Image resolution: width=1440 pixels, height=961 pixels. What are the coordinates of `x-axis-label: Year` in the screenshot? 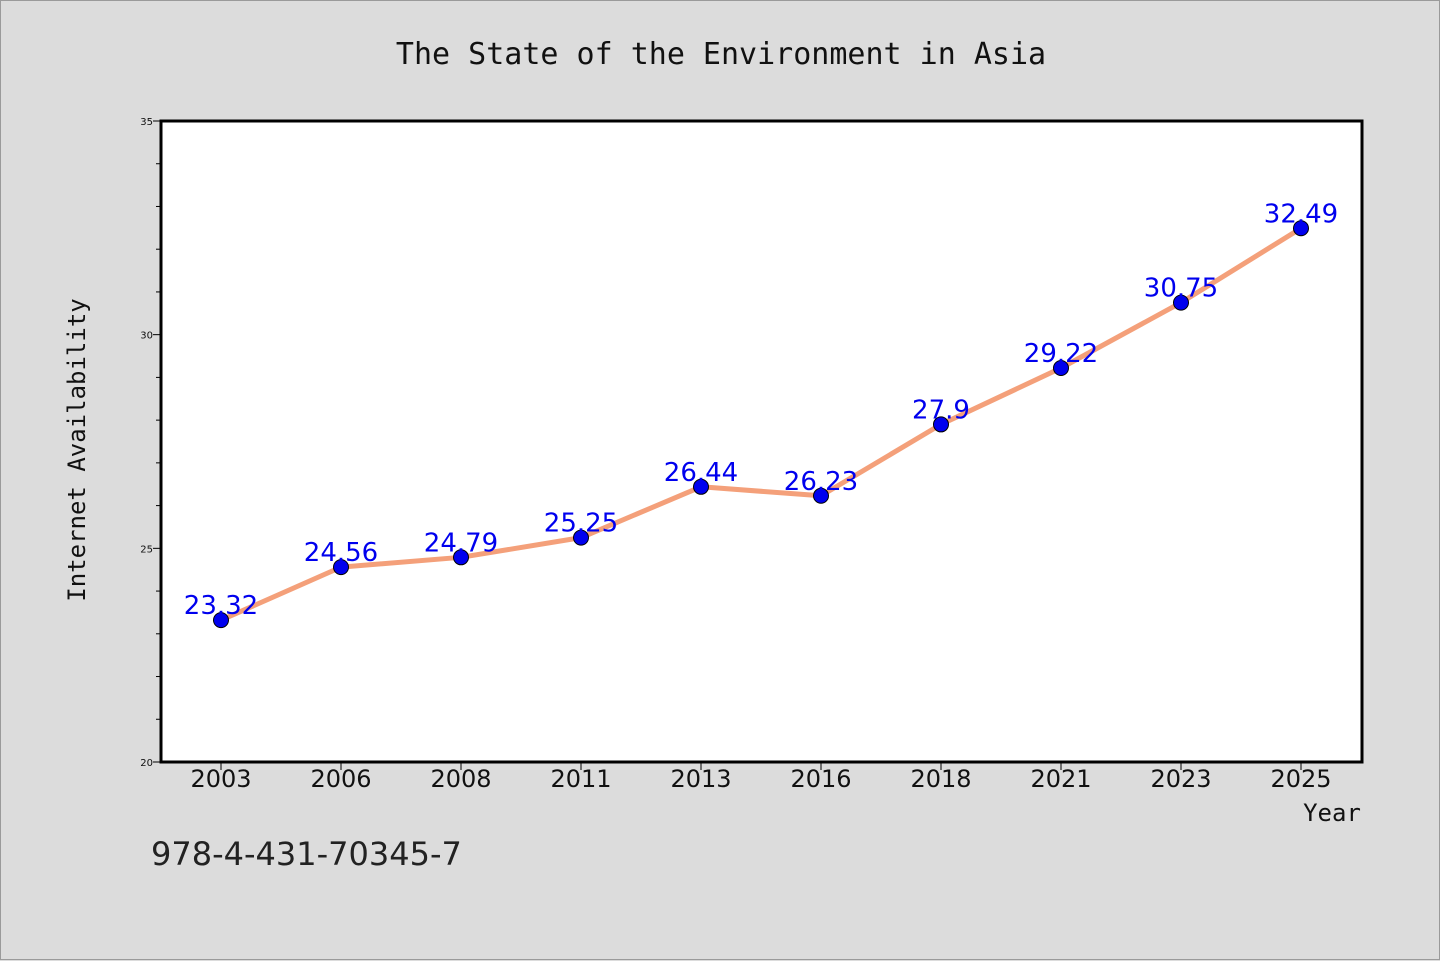 It's located at (1332, 813).